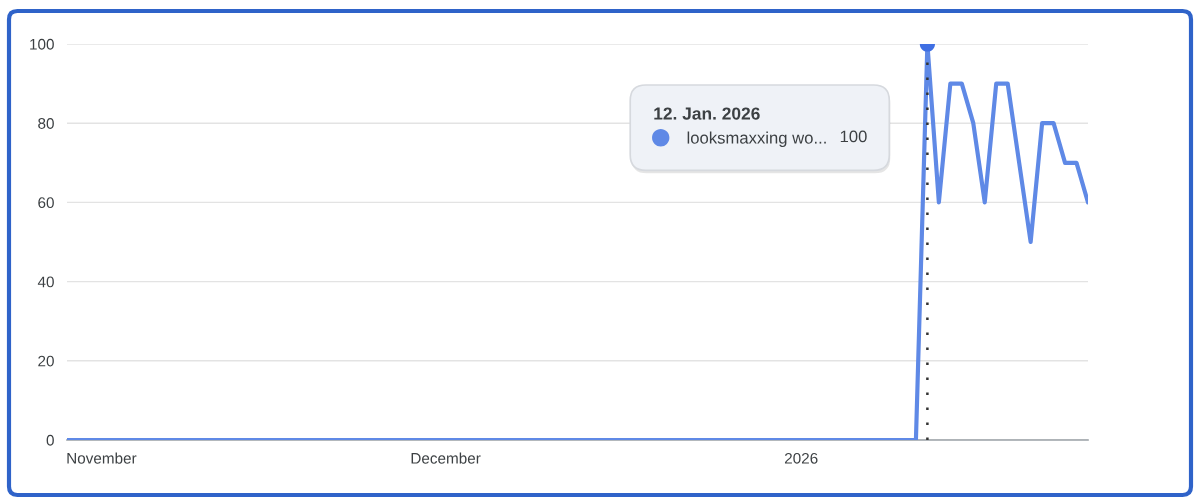 The image size is (1200, 504). I want to click on y-tick-label: 100, so click(42, 44).